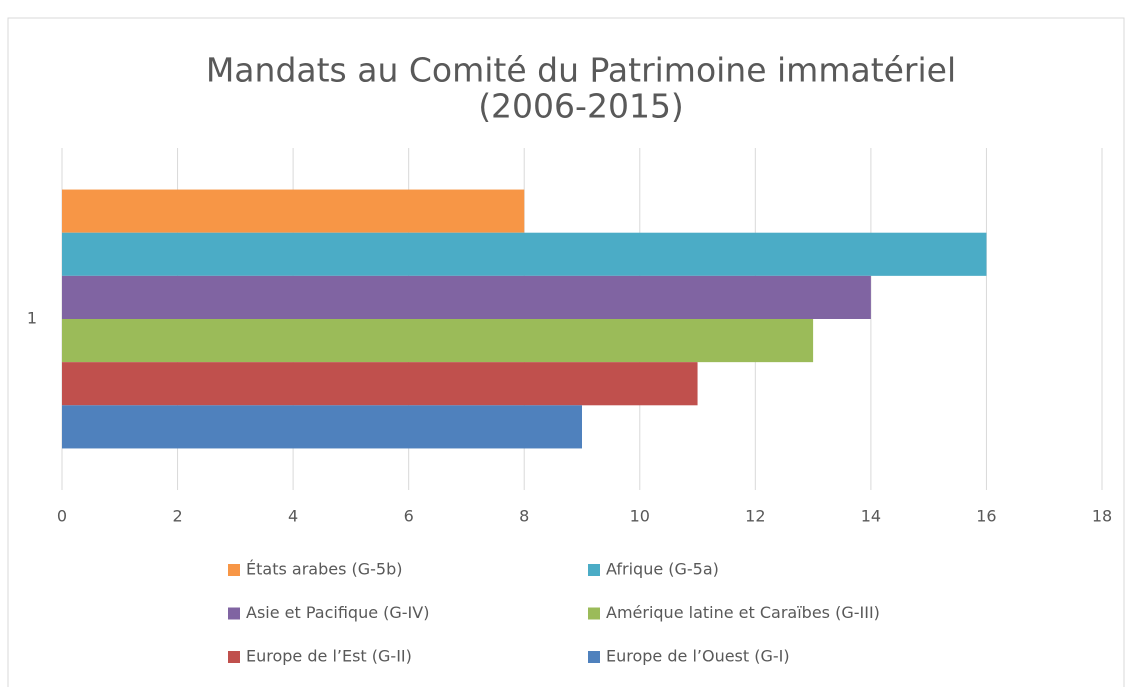 This screenshot has width=1132, height=687. What do you see at coordinates (743, 612) in the screenshot?
I see `legend-label: Amérique latine et Caraïbes (G-III)` at bounding box center [743, 612].